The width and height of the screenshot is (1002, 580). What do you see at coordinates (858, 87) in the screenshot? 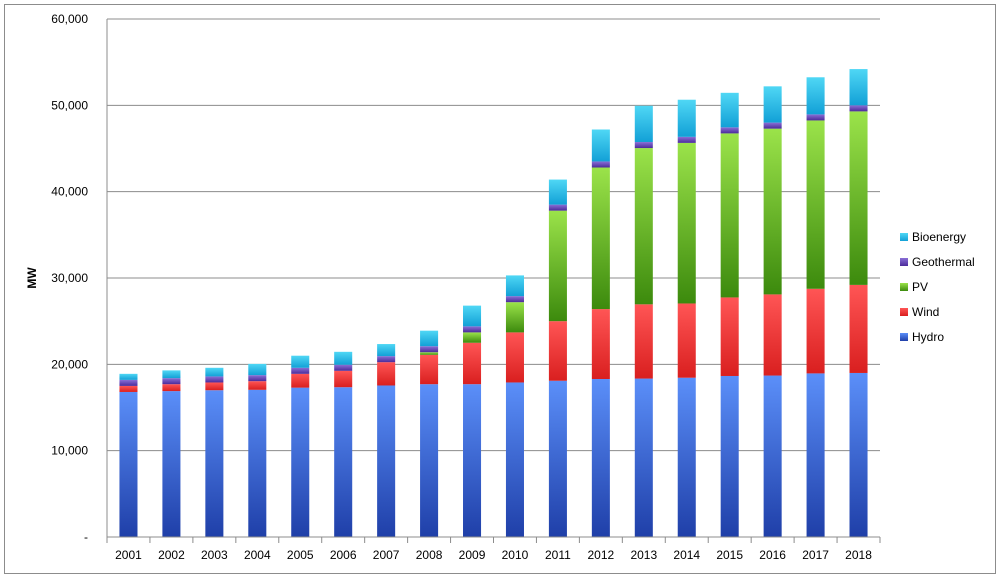
I see `bar-bioenergy-2018` at bounding box center [858, 87].